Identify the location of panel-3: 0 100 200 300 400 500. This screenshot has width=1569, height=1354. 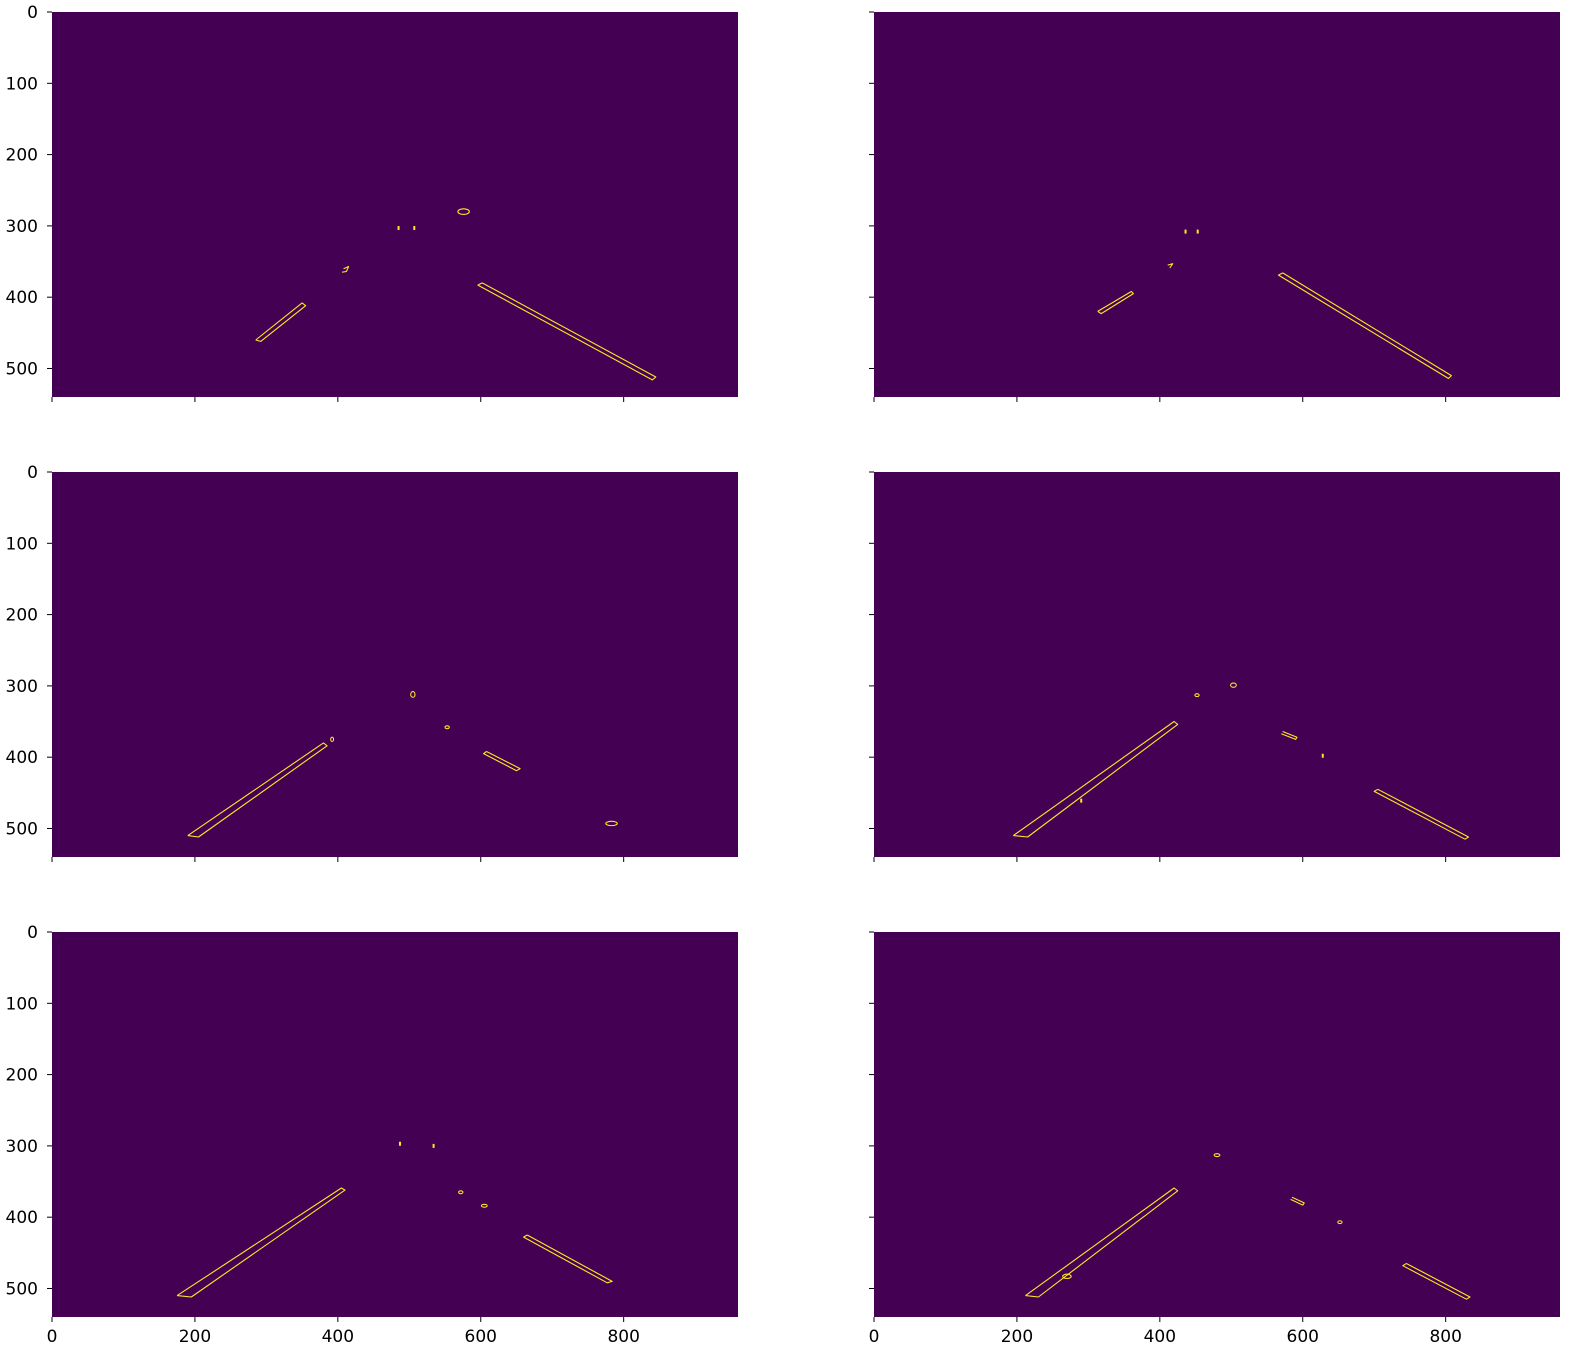
(372, 662).